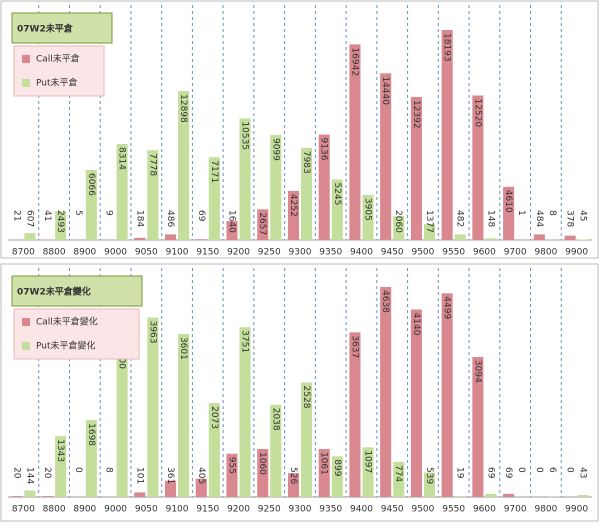  Describe the element at coordinates (275, 419) in the screenshot. I see `data-label: 2038` at that location.